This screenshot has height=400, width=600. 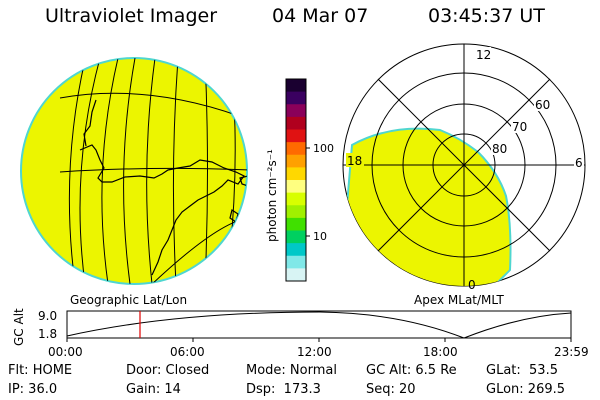 What do you see at coordinates (499, 149) in the screenshot?
I see `lat-label-80: 80` at bounding box center [499, 149].